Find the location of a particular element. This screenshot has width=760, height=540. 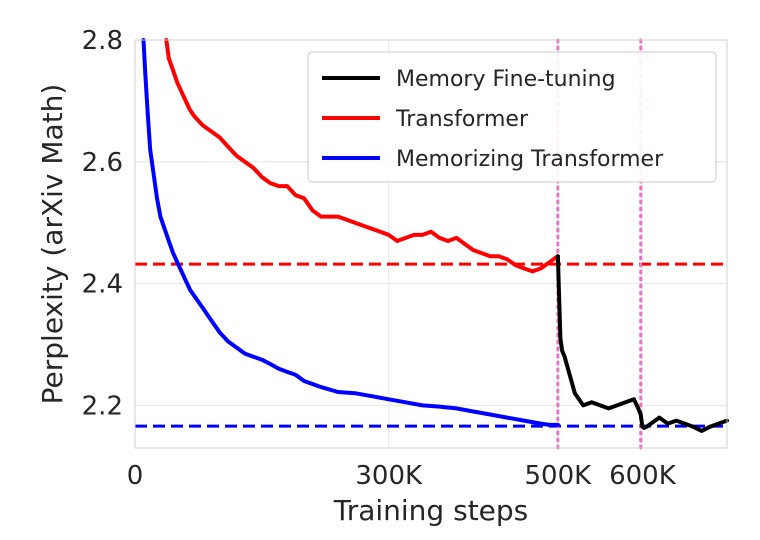

legend-label: Transformer is located at coordinates (462, 119).